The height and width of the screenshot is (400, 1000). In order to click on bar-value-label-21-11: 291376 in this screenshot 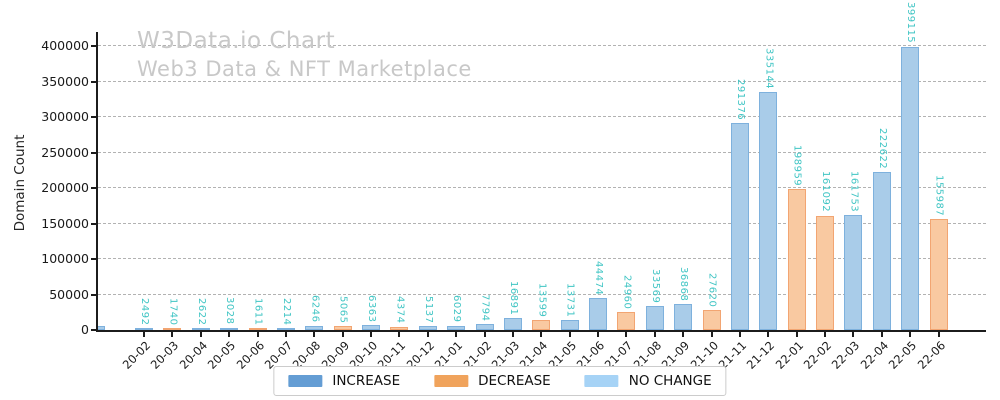, I will do `click(740, 99)`.